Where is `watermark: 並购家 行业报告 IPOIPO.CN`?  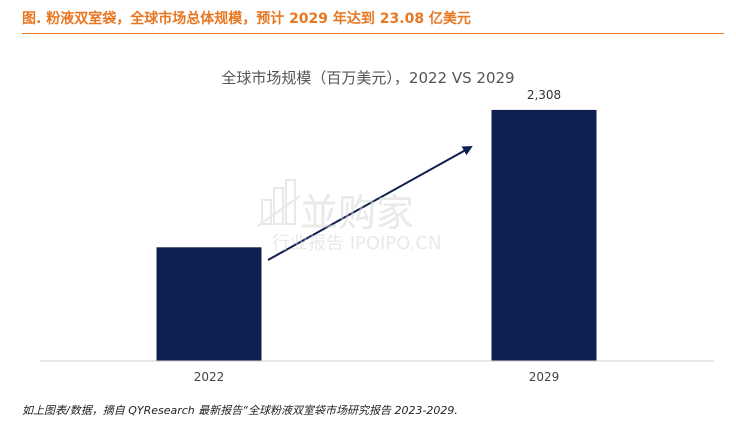
watermark: 並购家 行业报告 IPOIPO.CN is located at coordinates (349, 216).